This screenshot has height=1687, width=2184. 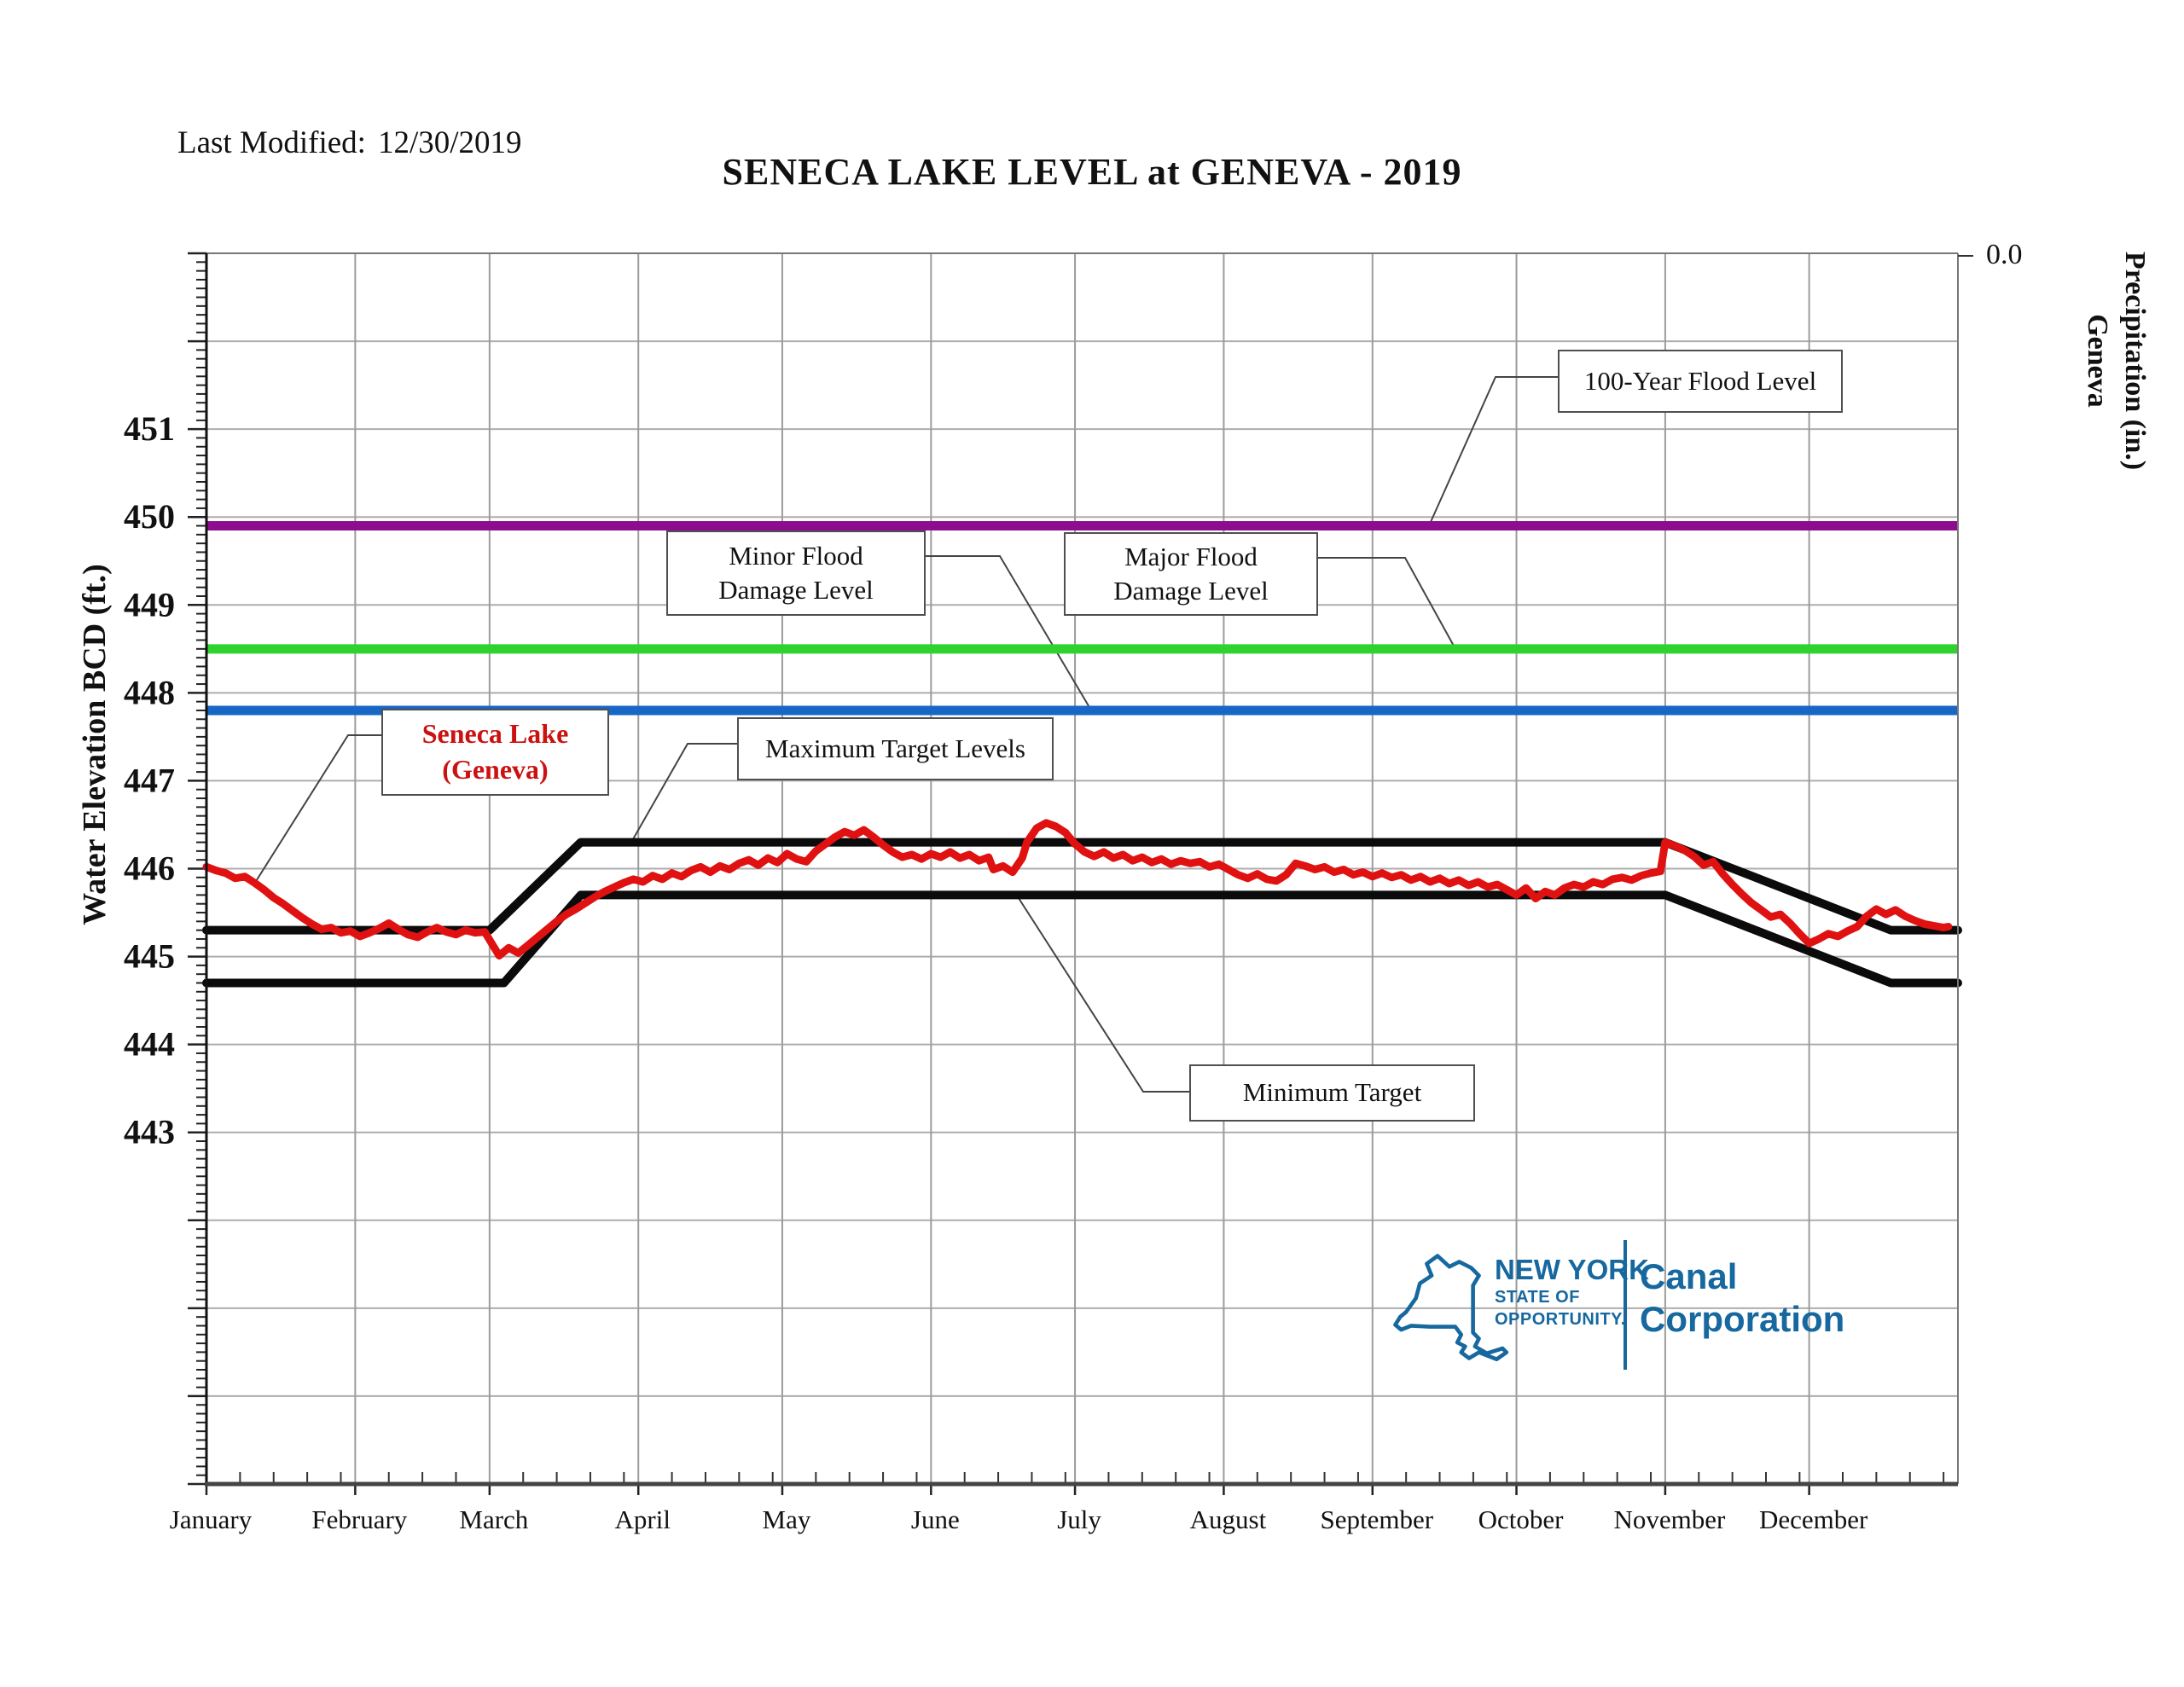 What do you see at coordinates (495, 753) in the screenshot?
I see `callout-seneca-lake-geneva: Seneca Lake (Geneva)` at bounding box center [495, 753].